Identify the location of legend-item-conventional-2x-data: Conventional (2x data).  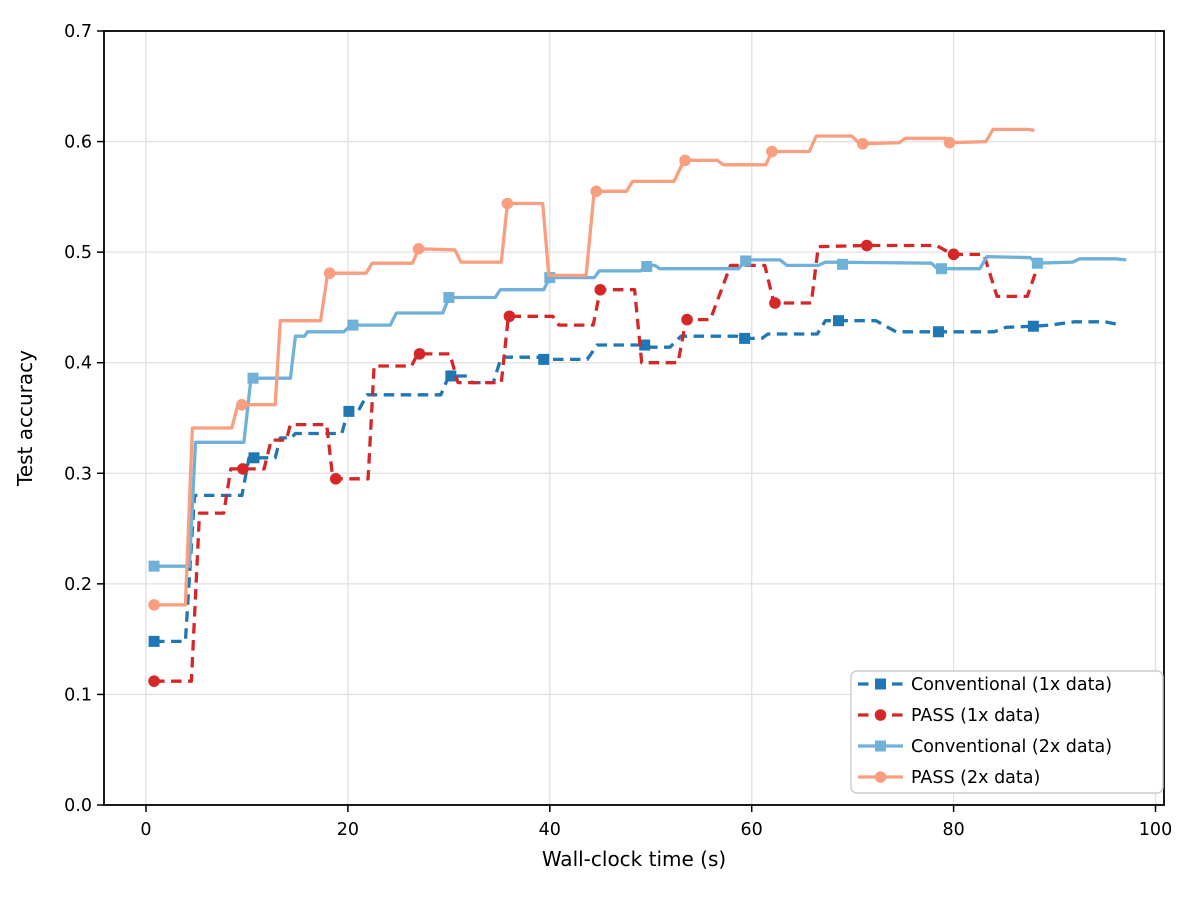
(985, 747).